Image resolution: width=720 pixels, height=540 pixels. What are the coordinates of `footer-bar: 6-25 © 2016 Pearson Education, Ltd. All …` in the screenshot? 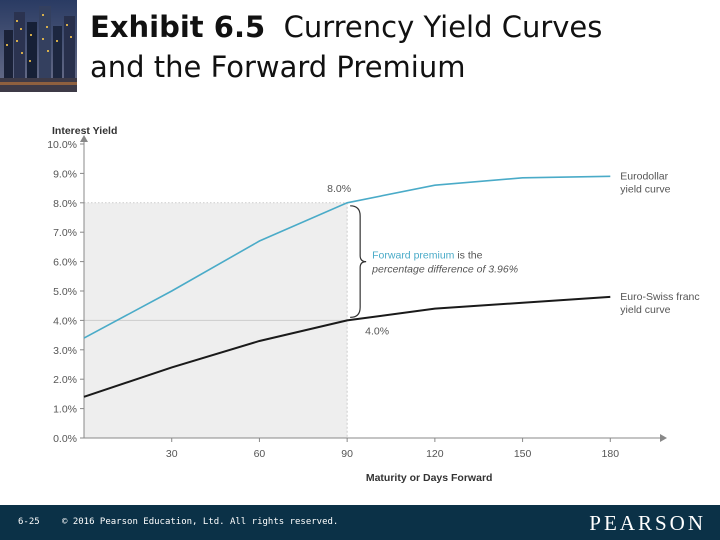 It's located at (360, 522).